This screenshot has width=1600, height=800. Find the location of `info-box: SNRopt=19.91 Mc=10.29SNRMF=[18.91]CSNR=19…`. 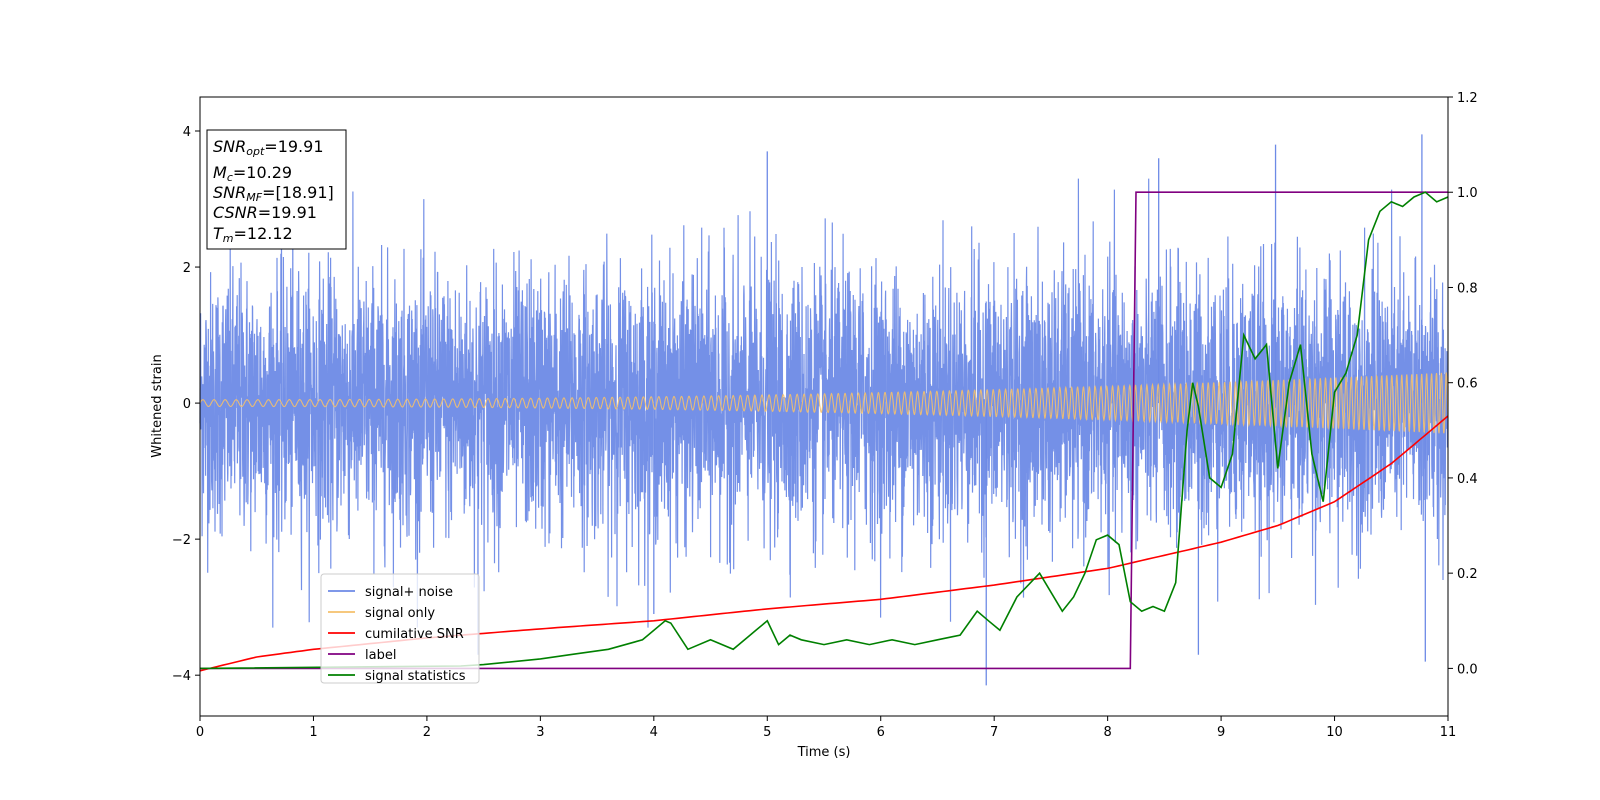

info-box: SNRopt=19.91 Mc=10.29SNRMF=[18.91]CSNR=19… is located at coordinates (276, 189).